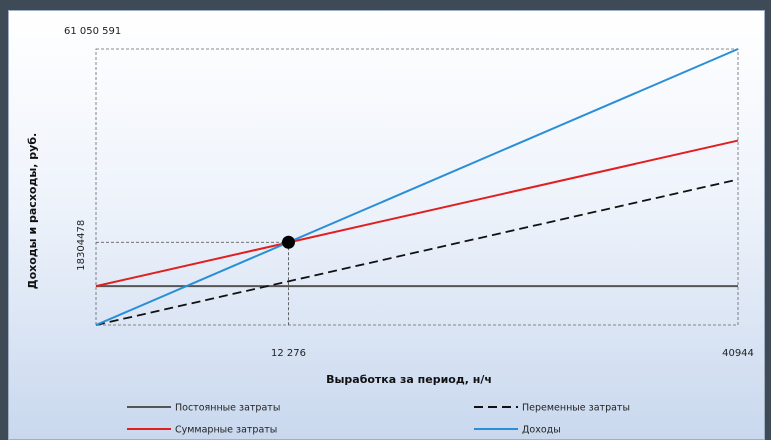 Image resolution: width=771 pixels, height=440 pixels. What do you see at coordinates (92, 31) in the screenshot?
I see `y-tick-label-1: 61 050 591` at bounding box center [92, 31].